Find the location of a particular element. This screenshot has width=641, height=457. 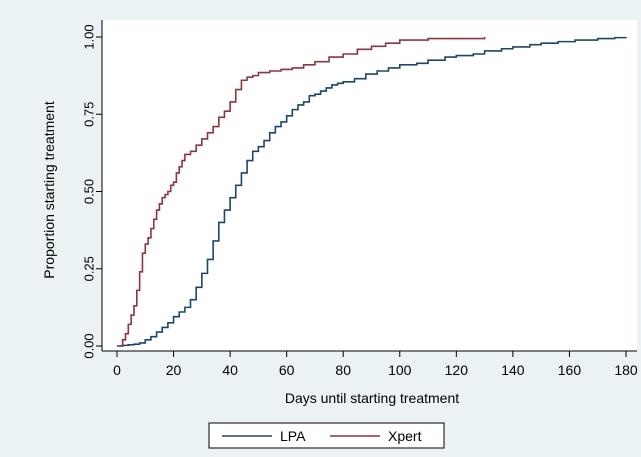

y-tick-label: 0.25 is located at coordinates (89, 268).